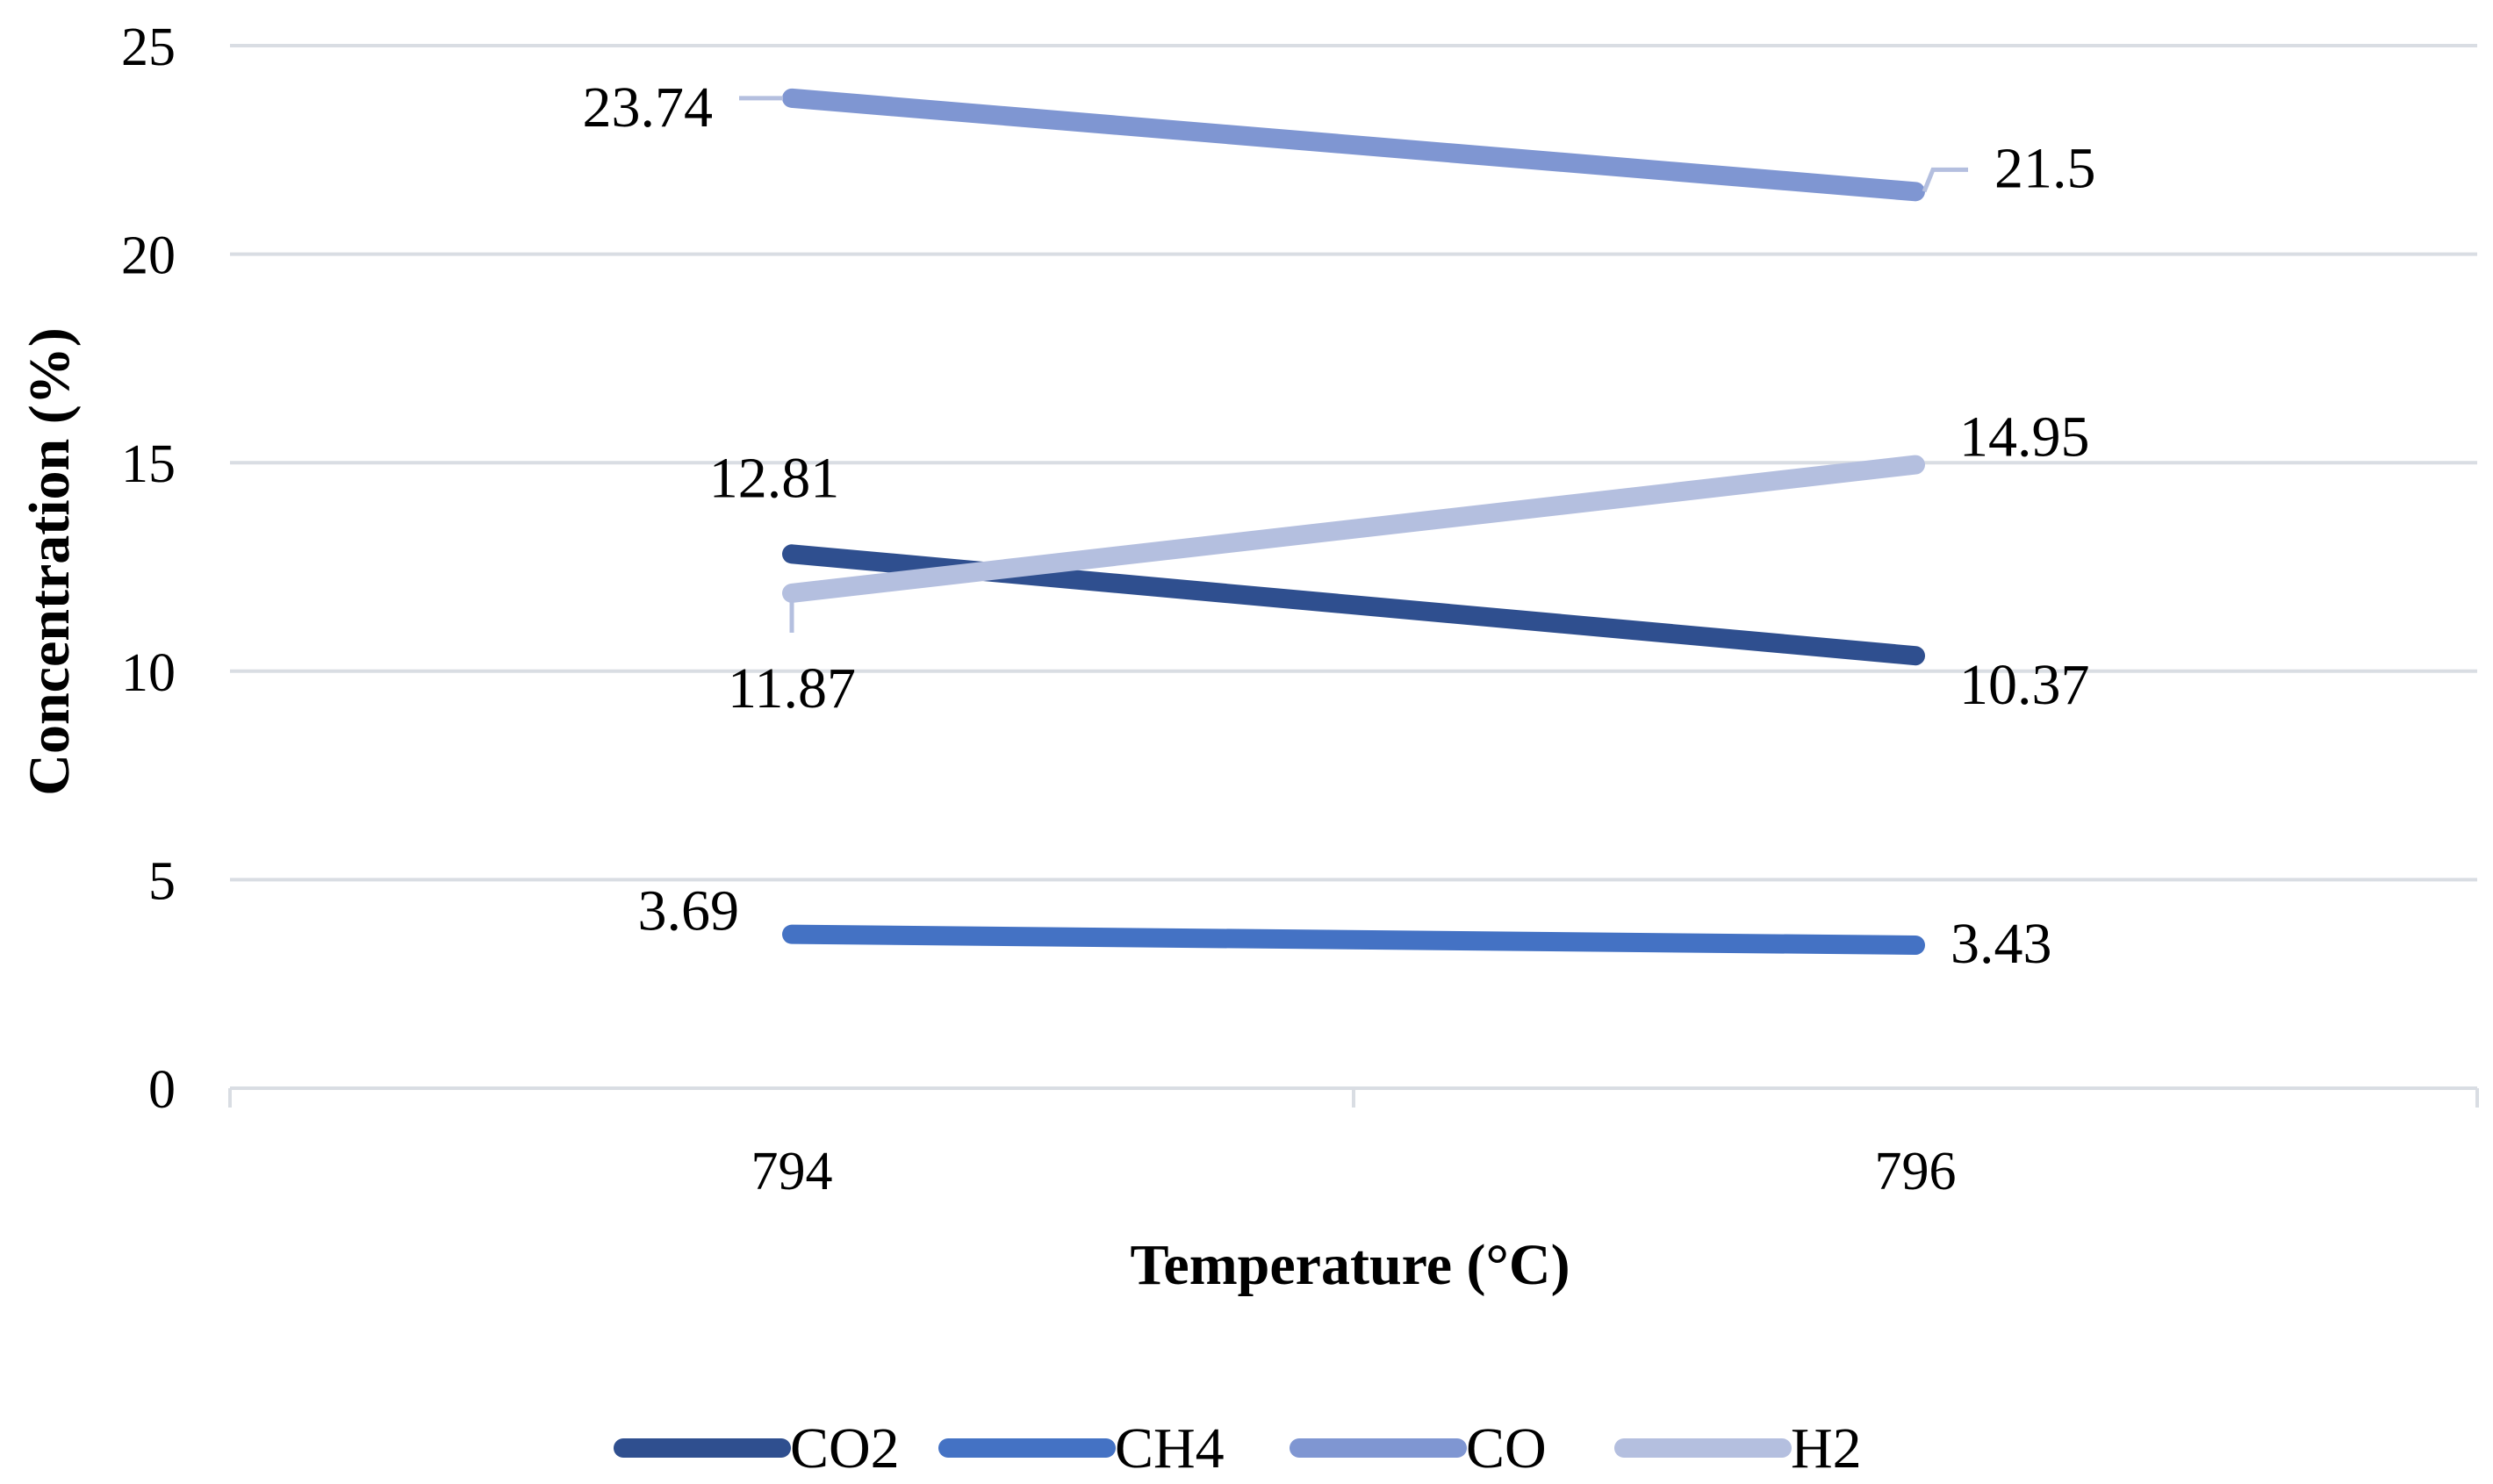 Image resolution: width=2493 pixels, height=1484 pixels. I want to click on y-axis-title: Concentration (%), so click(50, 561).